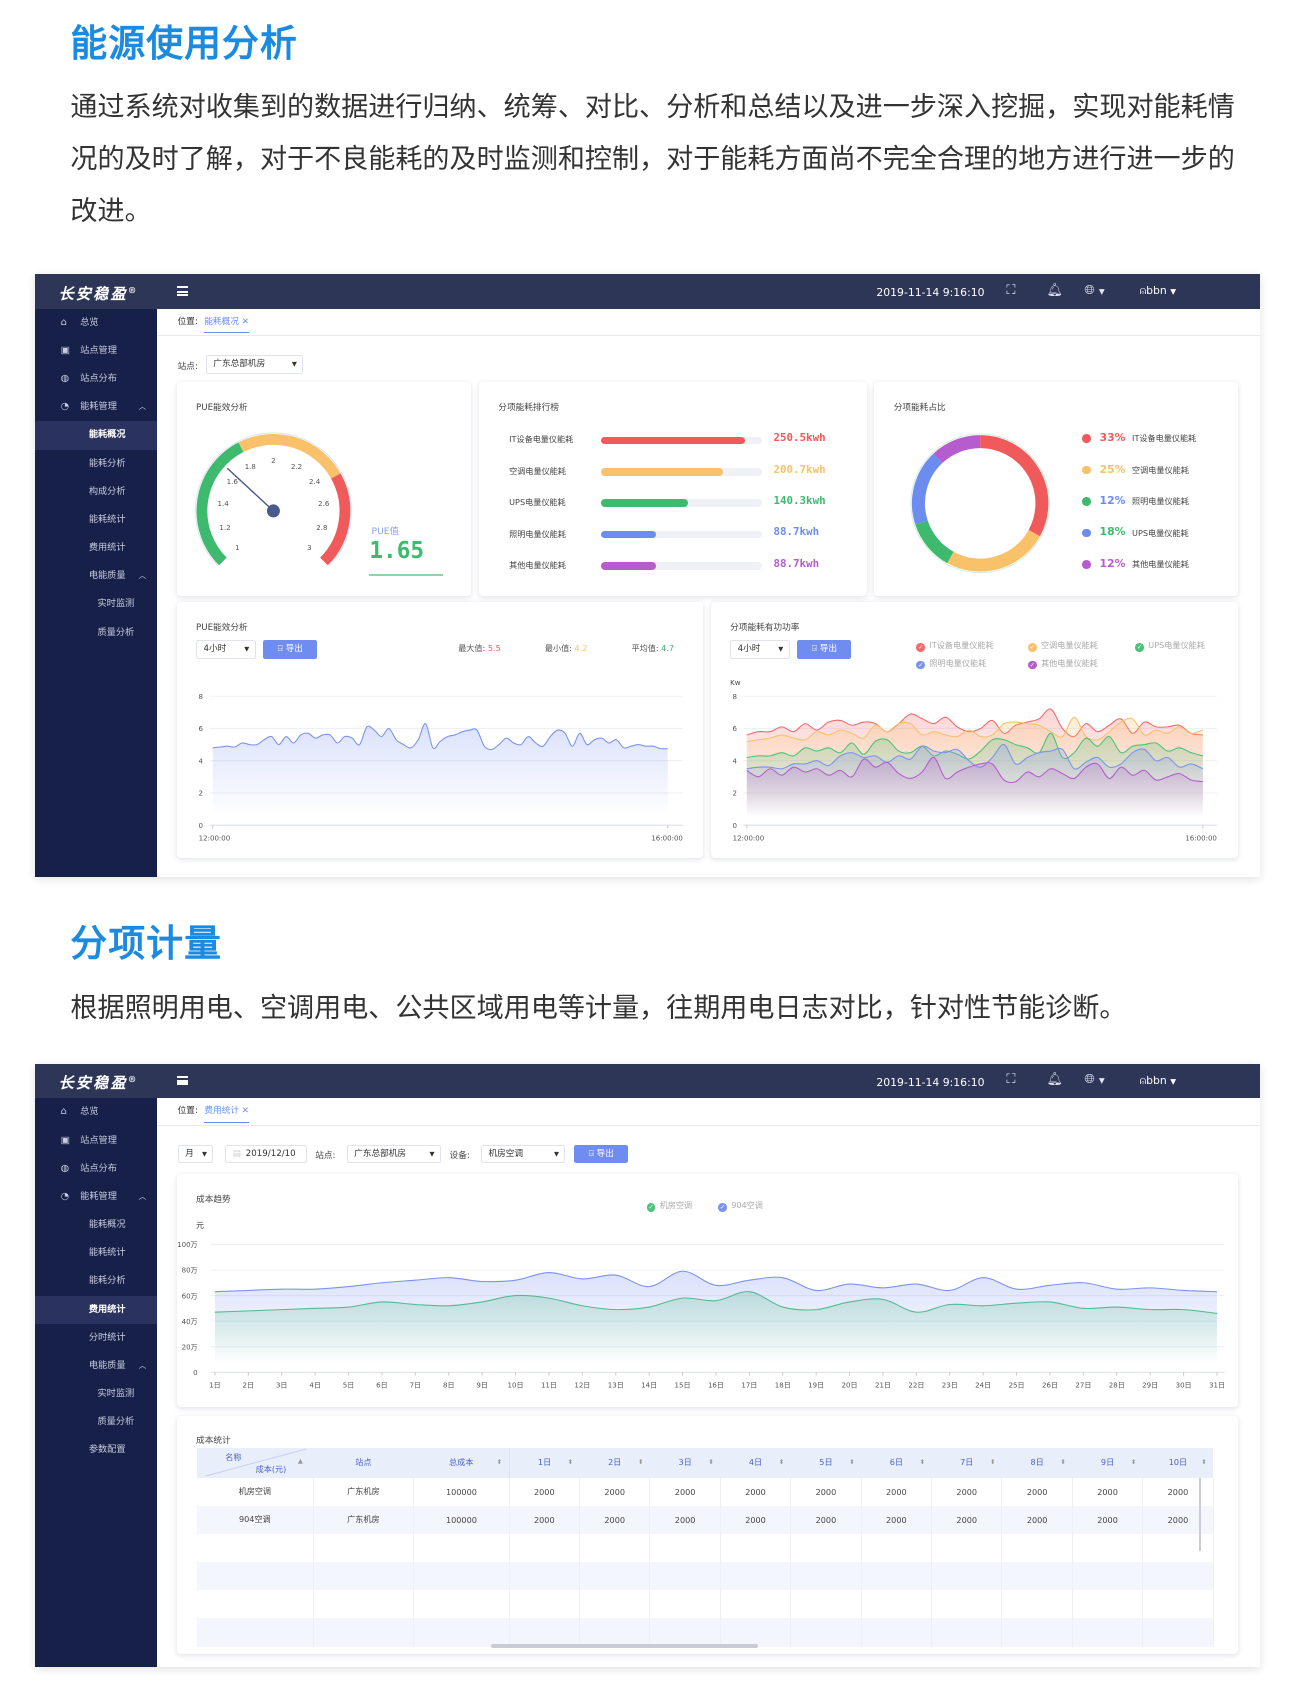 This screenshot has height=1706, width=1300. Describe the element at coordinates (951, 664) in the screenshot. I see `legend-item: ✓ 照明电量仪能耗` at that location.